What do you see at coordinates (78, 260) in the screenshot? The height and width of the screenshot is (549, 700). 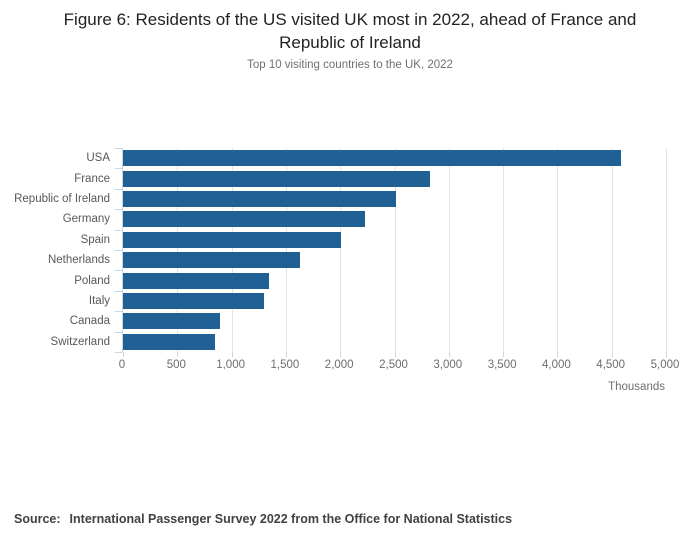 I see `category-label-netherlands: Netherlands` at bounding box center [78, 260].